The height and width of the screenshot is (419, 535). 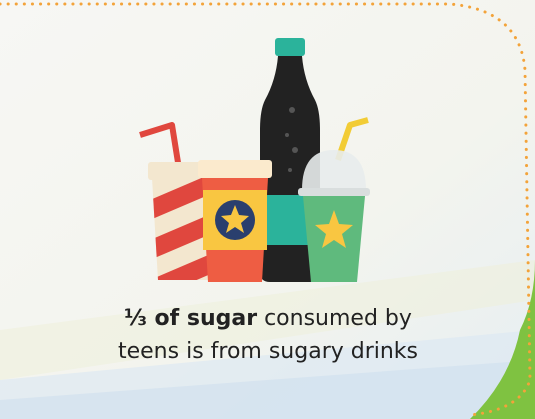 What do you see at coordinates (190, 318) in the screenshot?
I see `caption-highlight: ⅓ of sugar` at bounding box center [190, 318].